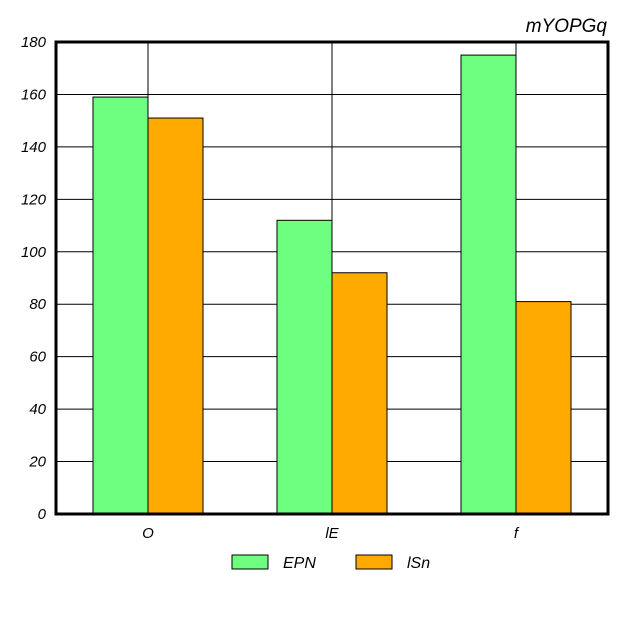 The image size is (624, 624). I want to click on y-tick-label: 40, so click(37, 409).